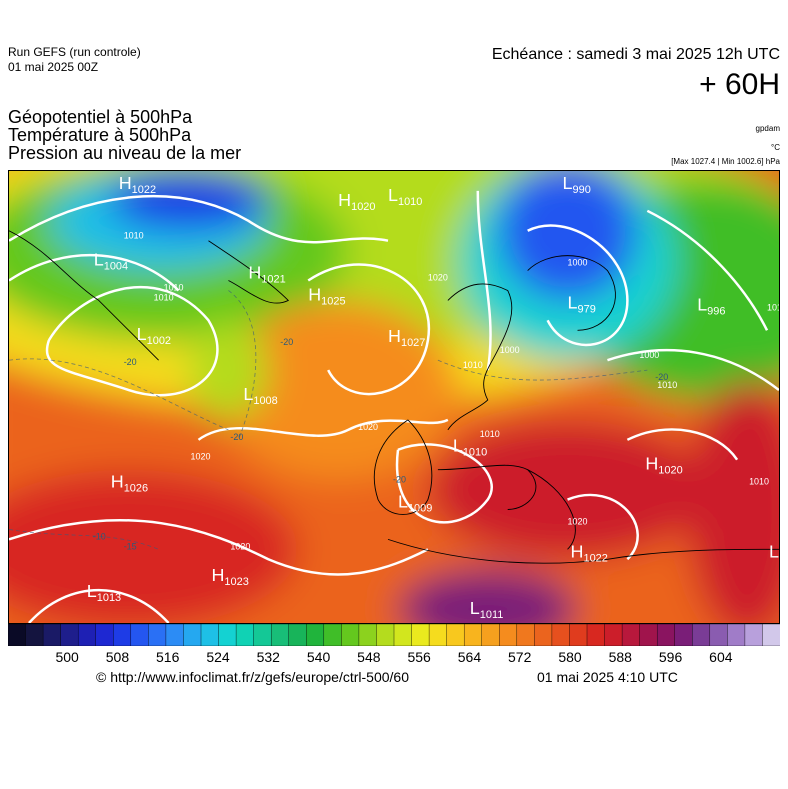 This screenshot has height=789, width=788. What do you see at coordinates (419, 657) in the screenshot?
I see `scale-tick-label: 556` at bounding box center [419, 657].